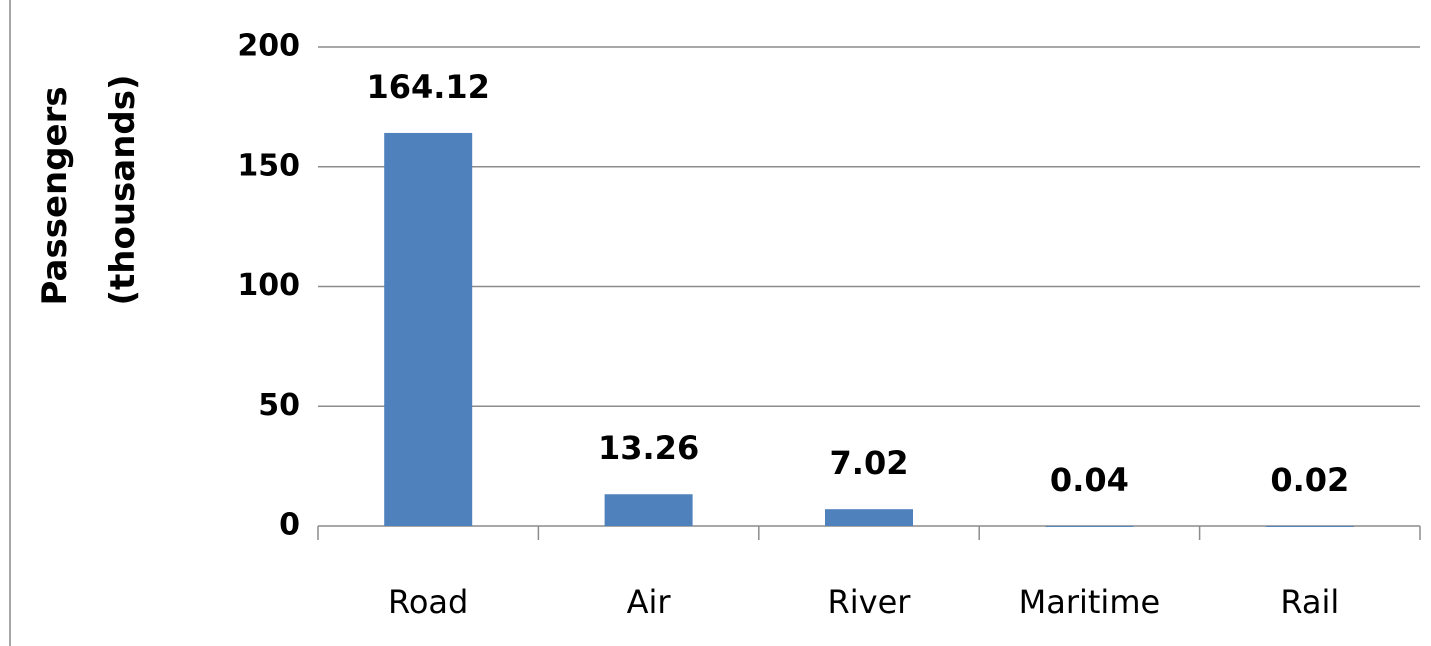  Describe the element at coordinates (427, 87) in the screenshot. I see `data-label: 164.12` at that location.